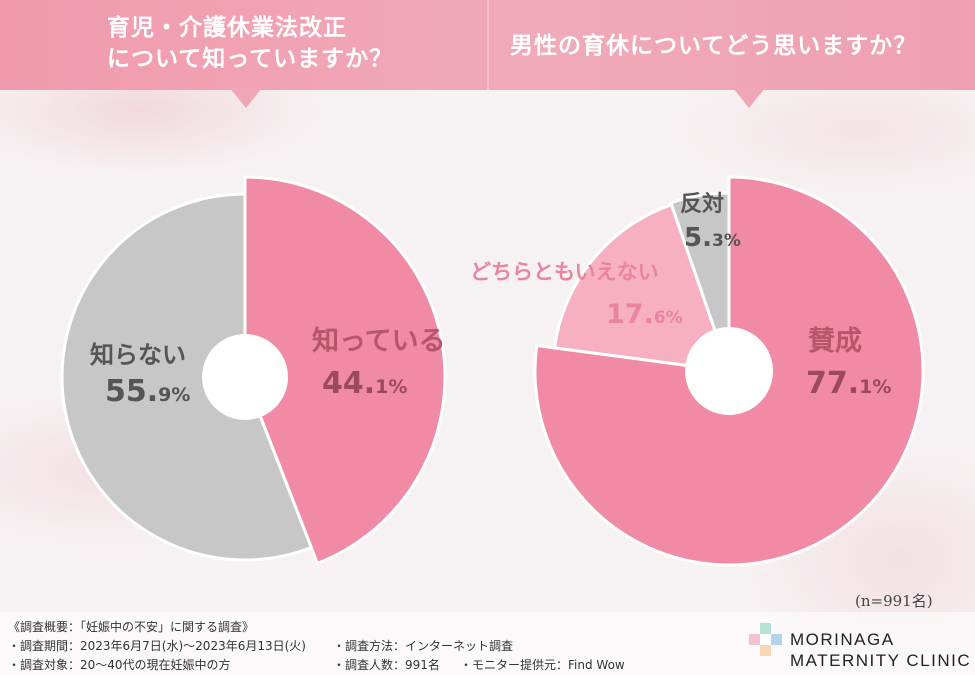 This screenshot has height=675, width=975. Describe the element at coordinates (348, 383) in the screenshot. I see `value-known-int: 44.` at that location.